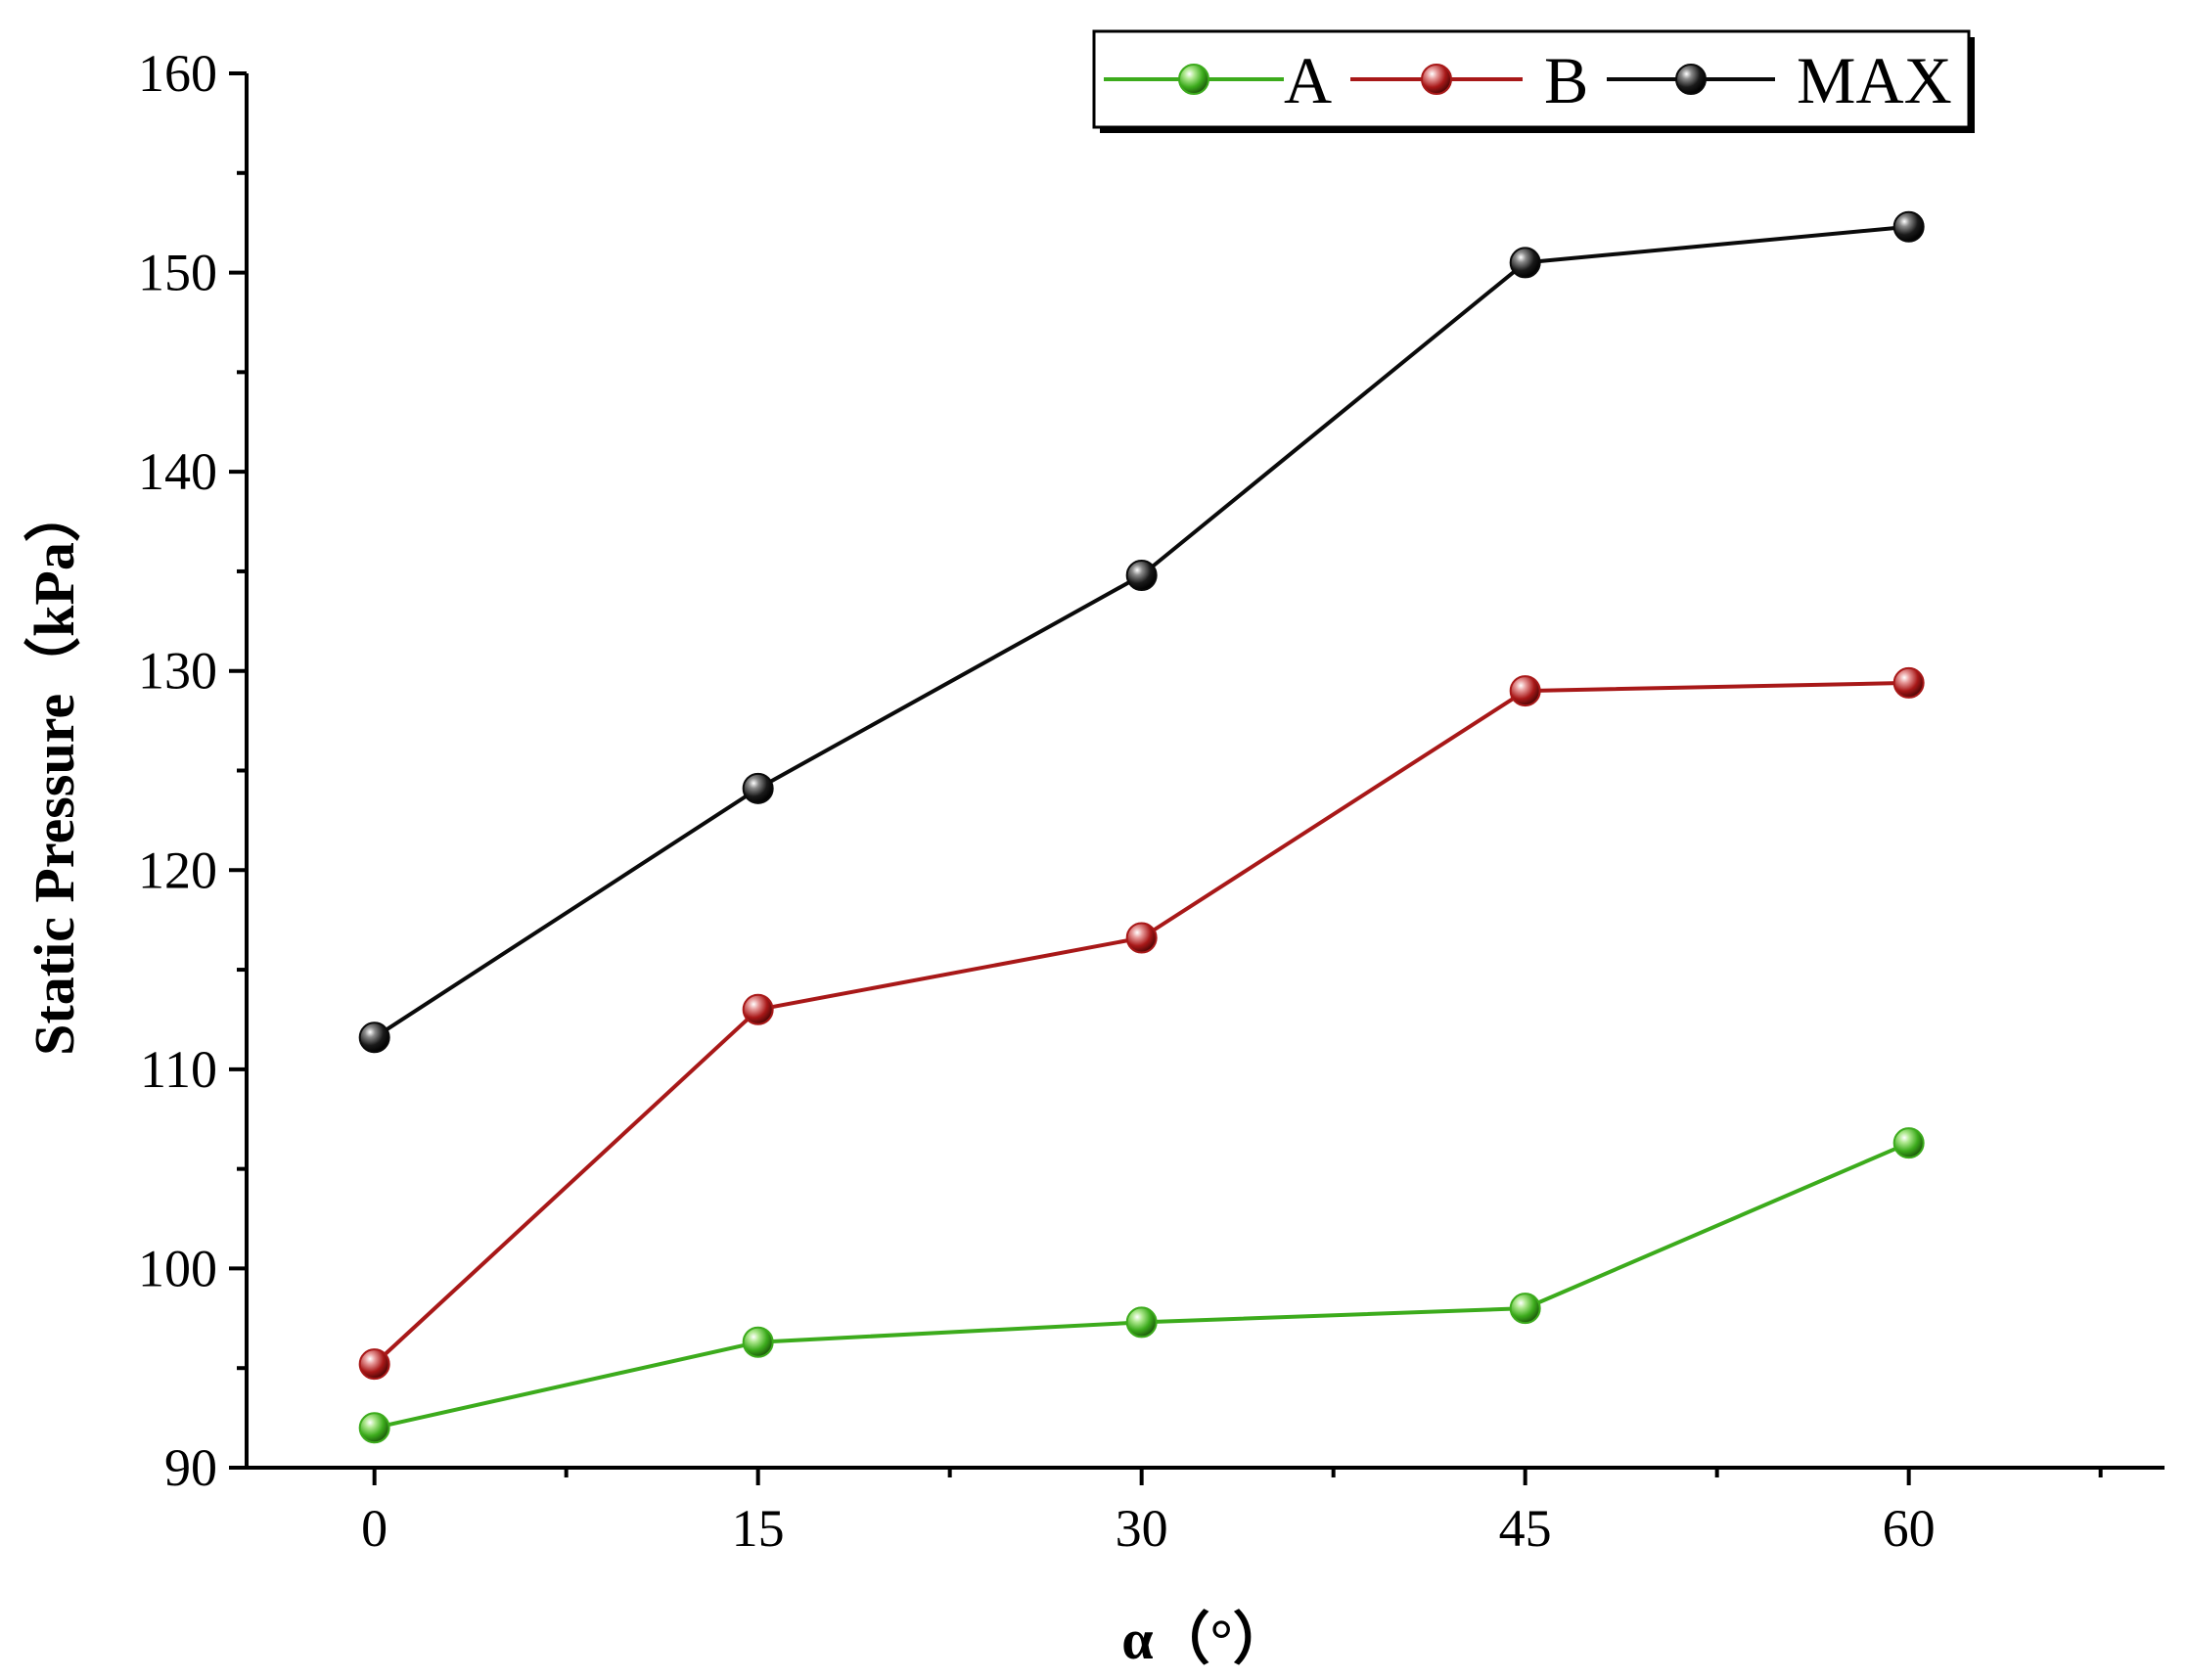 This screenshot has width=2188, height=1680. Describe the element at coordinates (1566, 80) in the screenshot. I see `legend-label-B: B` at that location.